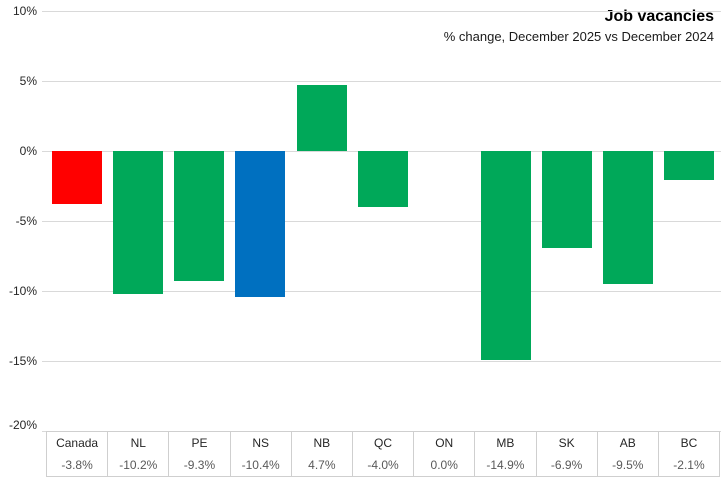 This screenshot has width=721, height=481. I want to click on table-column-nb: NB 4.7%, so click(321, 454).